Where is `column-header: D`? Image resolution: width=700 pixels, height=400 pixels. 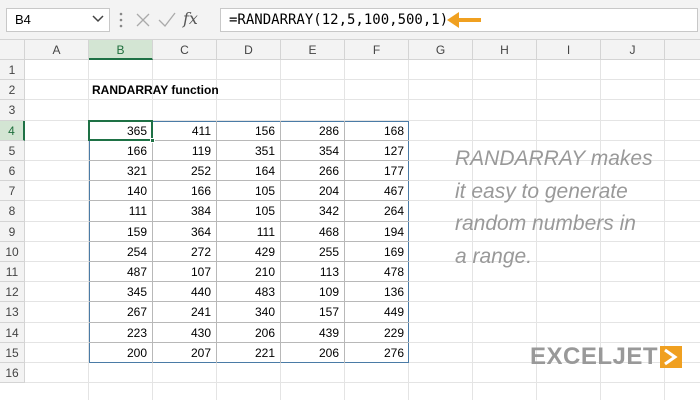
column-header: D is located at coordinates (249, 50).